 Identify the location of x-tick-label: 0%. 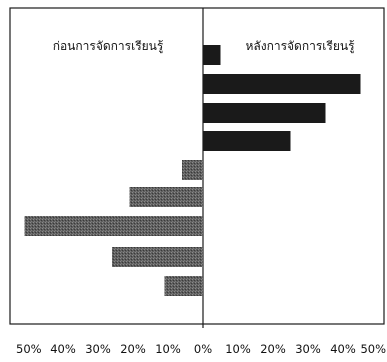
(203, 349).